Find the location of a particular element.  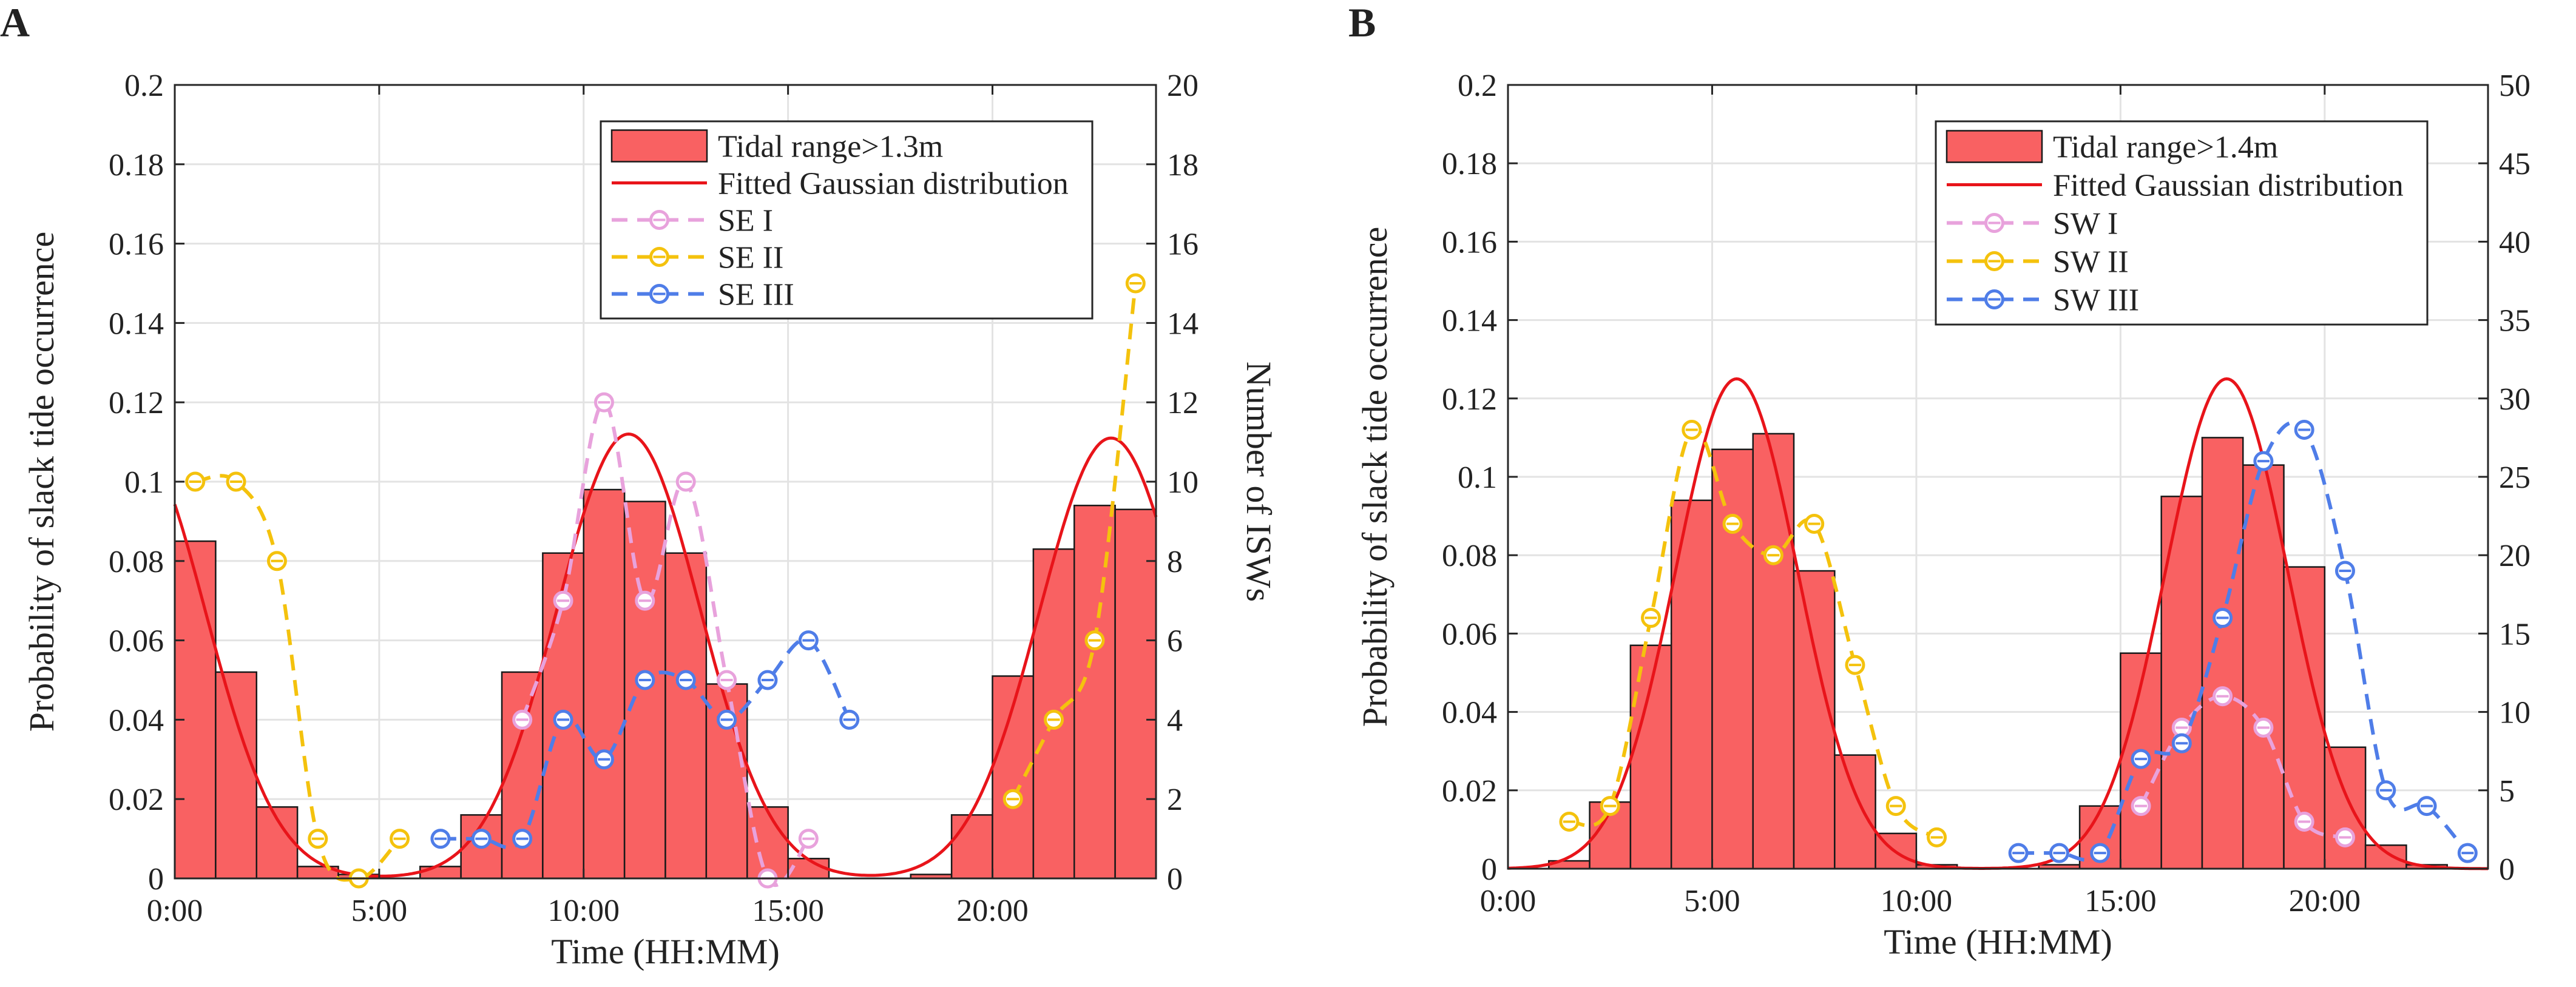

panel-a-legend-label: SE II is located at coordinates (750, 258).